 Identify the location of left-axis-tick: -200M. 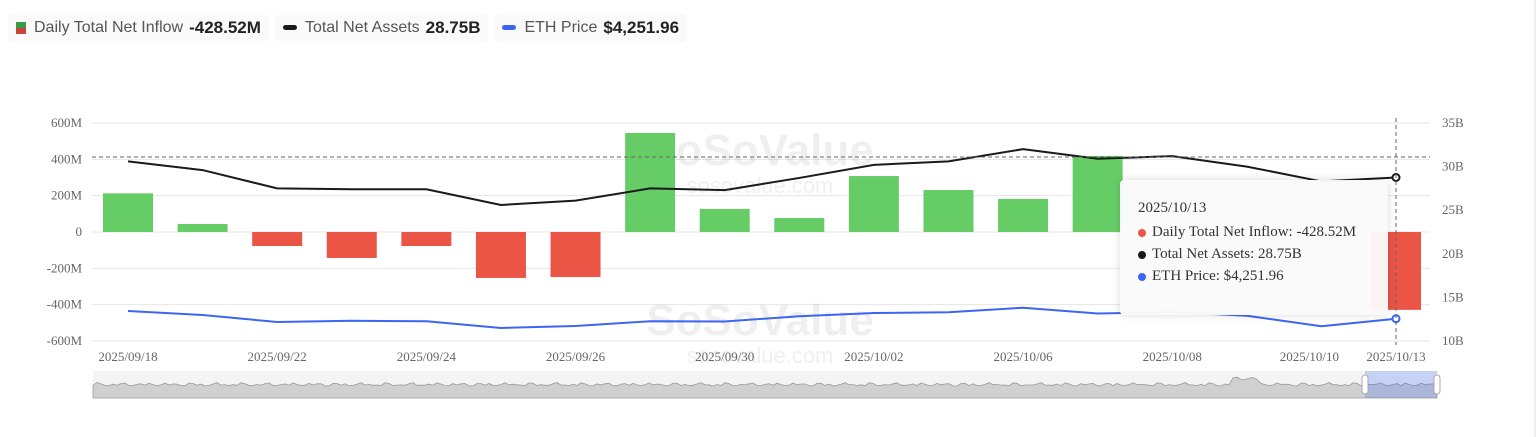
(65, 267).